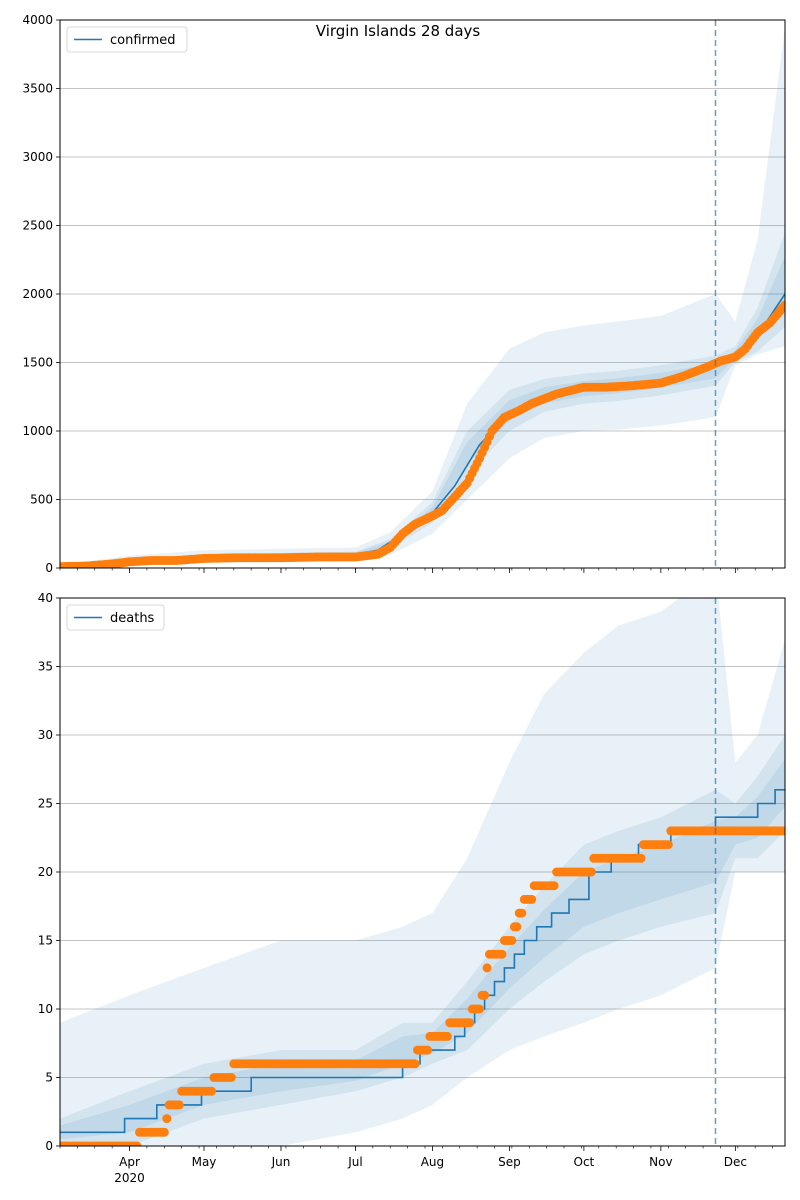  I want to click on x-tick-label: Aug, so click(432, 1162).